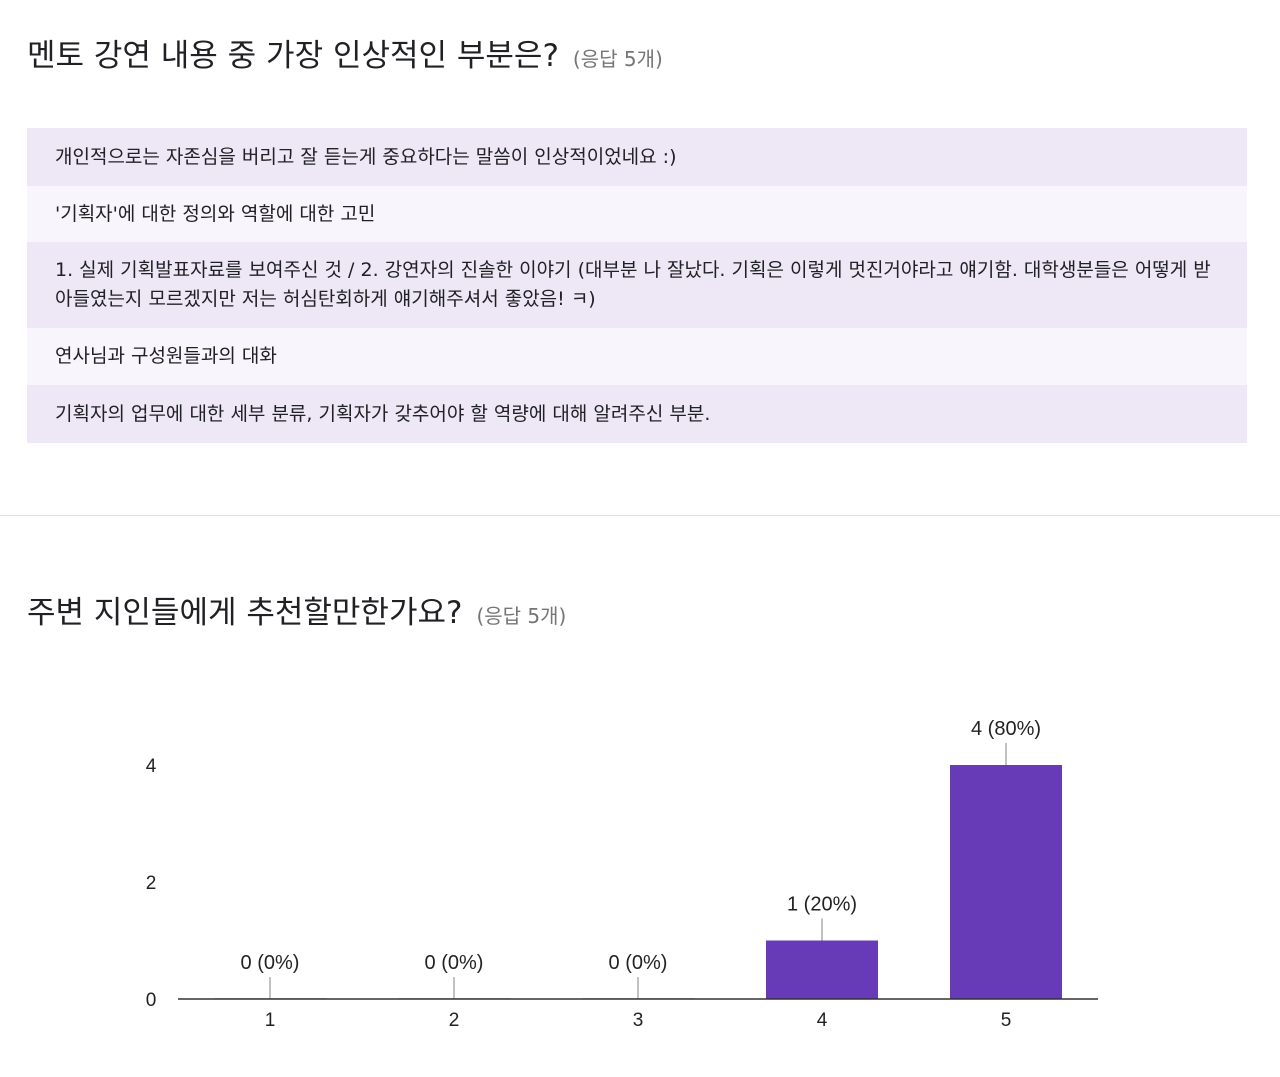 This screenshot has width=1280, height=1077. What do you see at coordinates (151, 766) in the screenshot?
I see `y-tick-label: 4` at bounding box center [151, 766].